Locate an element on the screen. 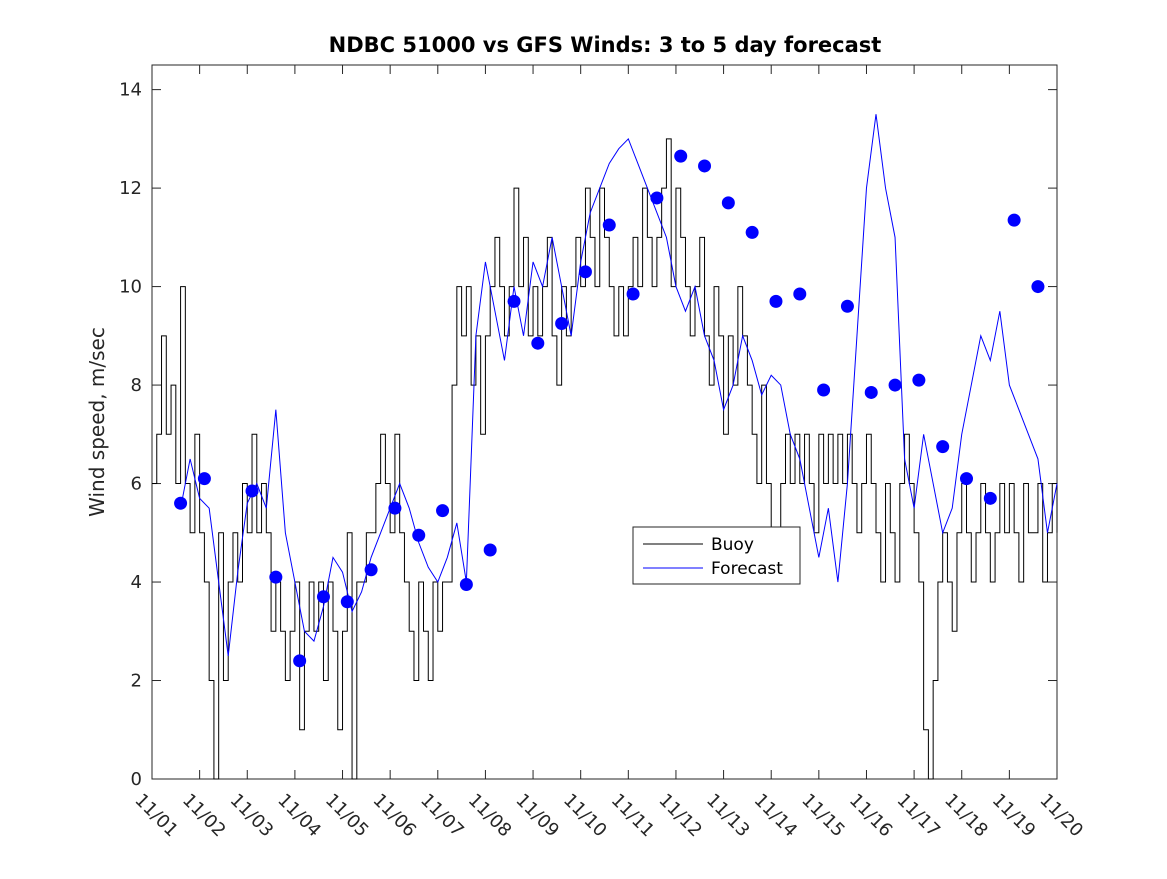  y-tick-label: 8 is located at coordinates (136, 385).